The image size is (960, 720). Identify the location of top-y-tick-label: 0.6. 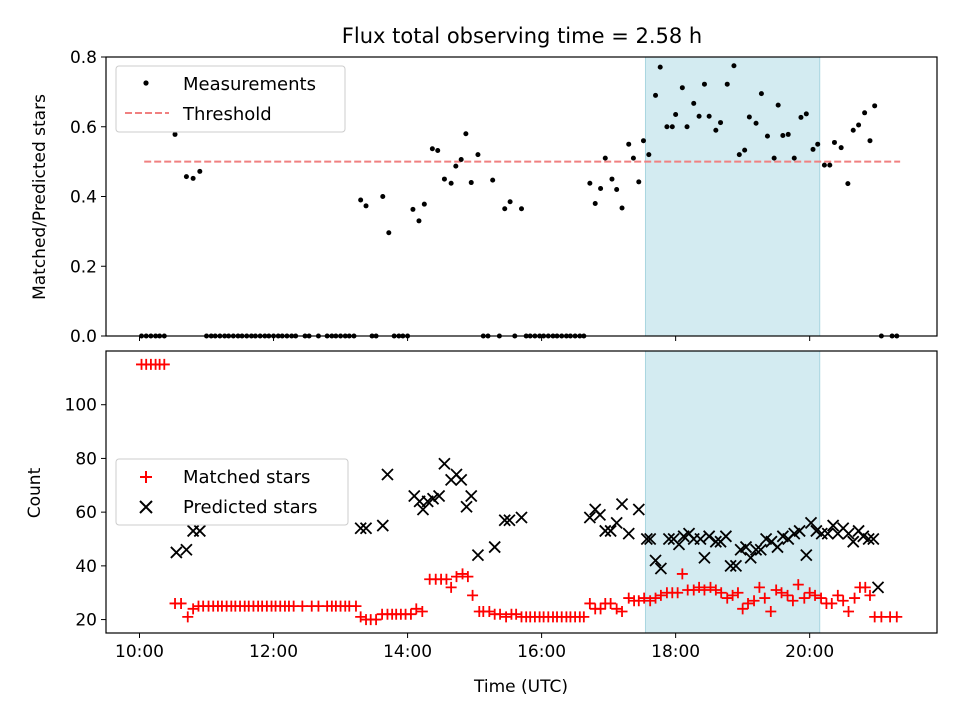
(83, 128).